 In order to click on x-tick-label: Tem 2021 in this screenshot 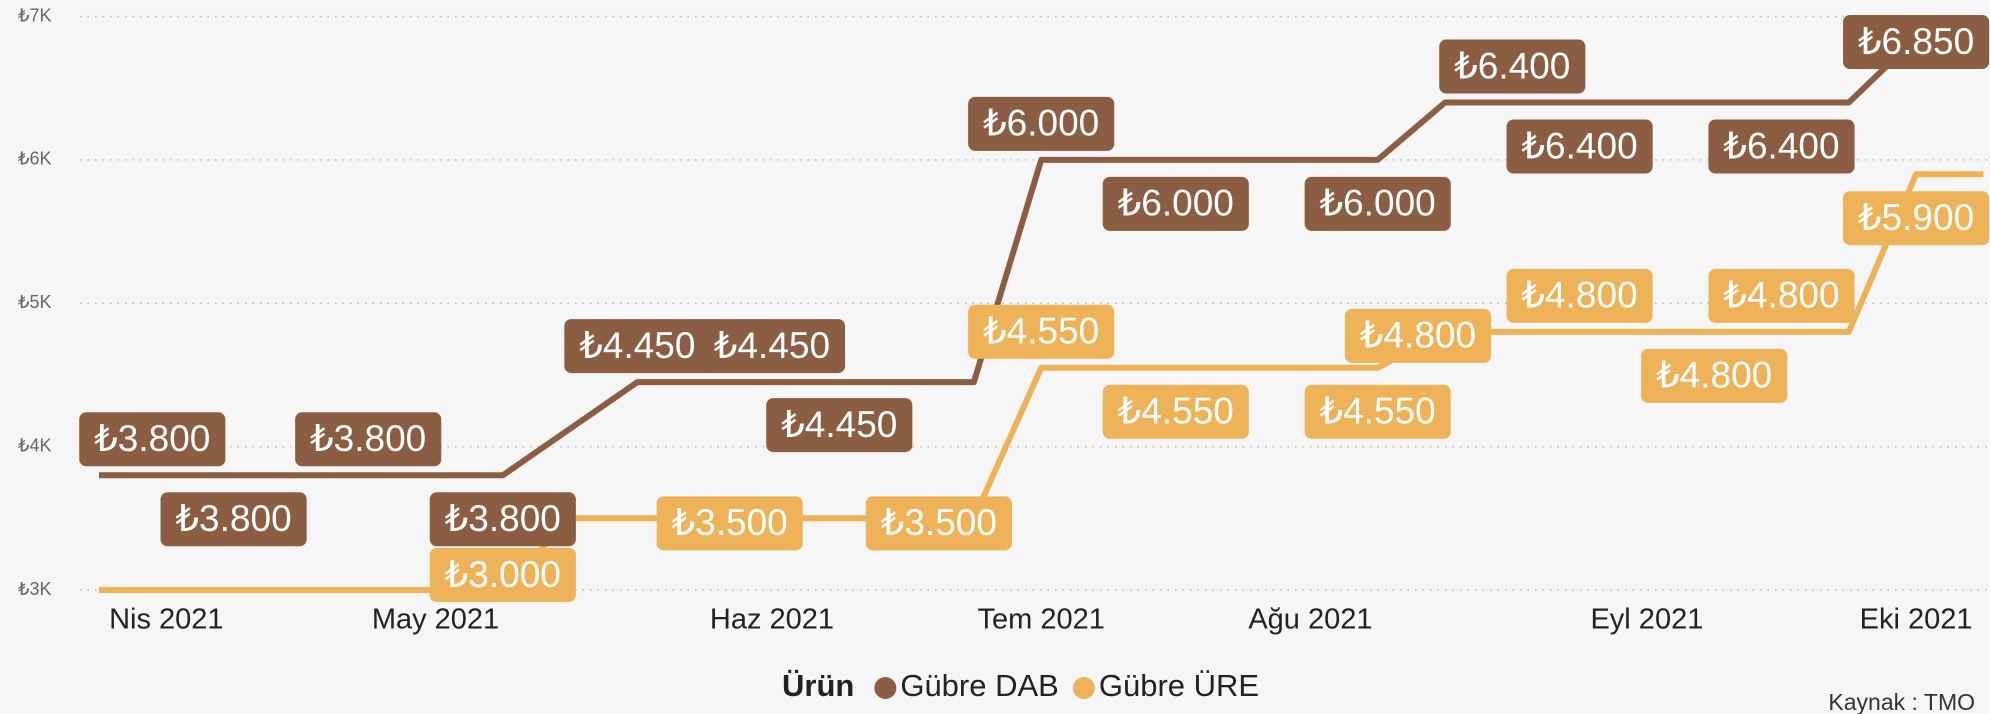, I will do `click(1041, 620)`.